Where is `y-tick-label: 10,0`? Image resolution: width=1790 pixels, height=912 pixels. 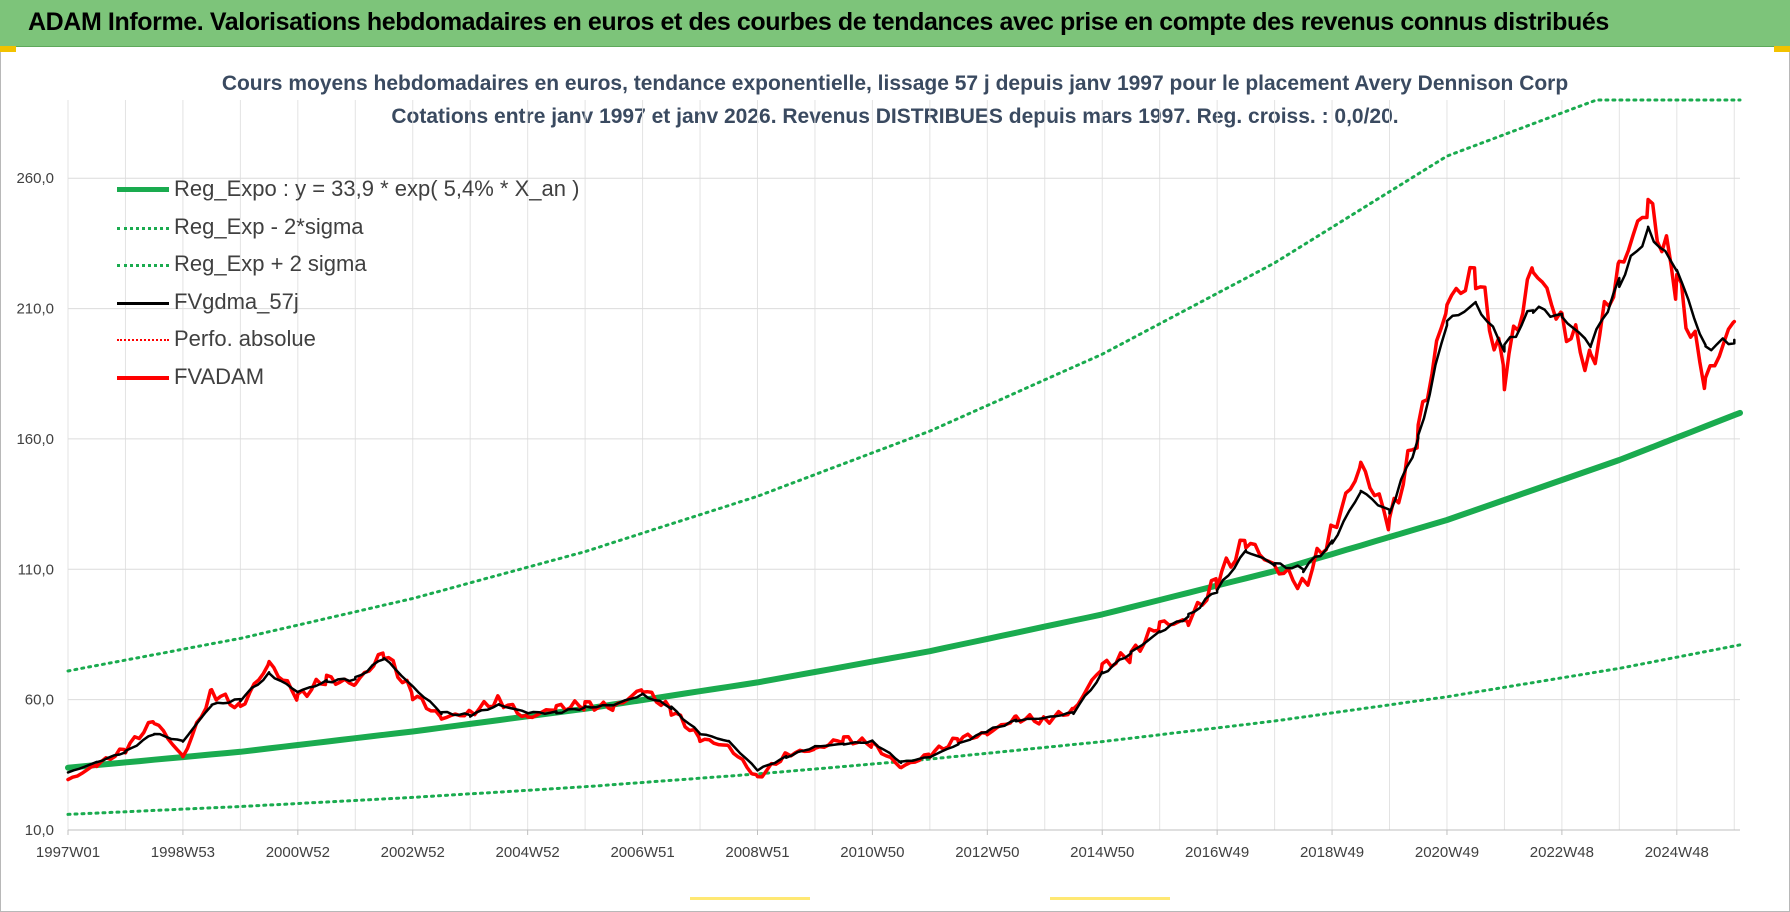
y-tick-label: 10,0 is located at coordinates (39, 830).